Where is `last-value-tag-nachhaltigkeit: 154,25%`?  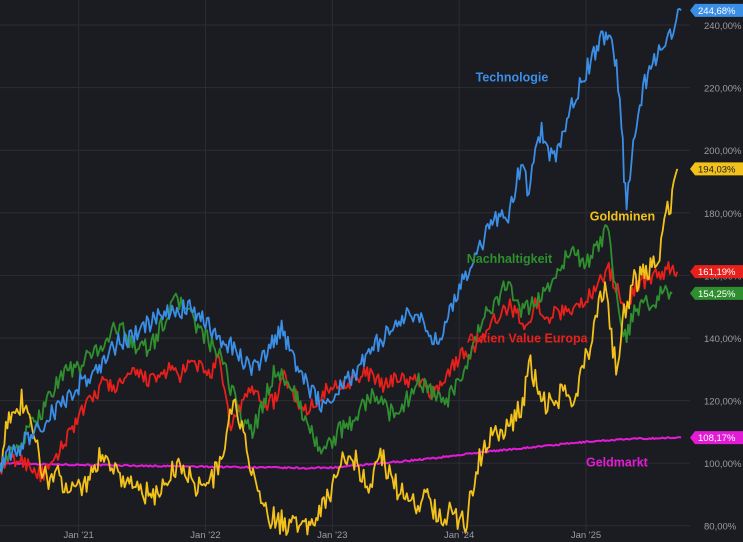 last-value-tag-nachhaltigkeit: 154,25% is located at coordinates (716, 293).